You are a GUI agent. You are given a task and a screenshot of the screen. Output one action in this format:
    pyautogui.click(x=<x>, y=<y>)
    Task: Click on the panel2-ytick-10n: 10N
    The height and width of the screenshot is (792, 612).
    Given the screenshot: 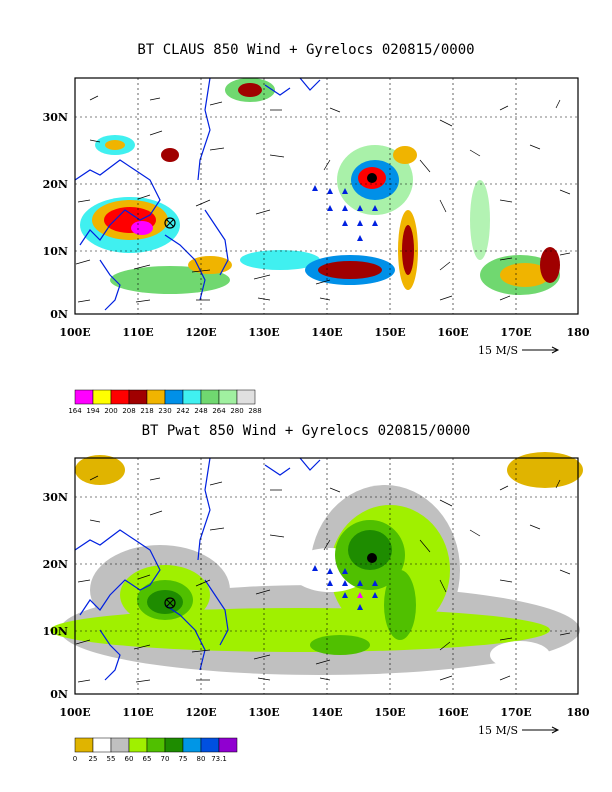 What is the action you would take?
    pyautogui.click(x=55, y=631)
    